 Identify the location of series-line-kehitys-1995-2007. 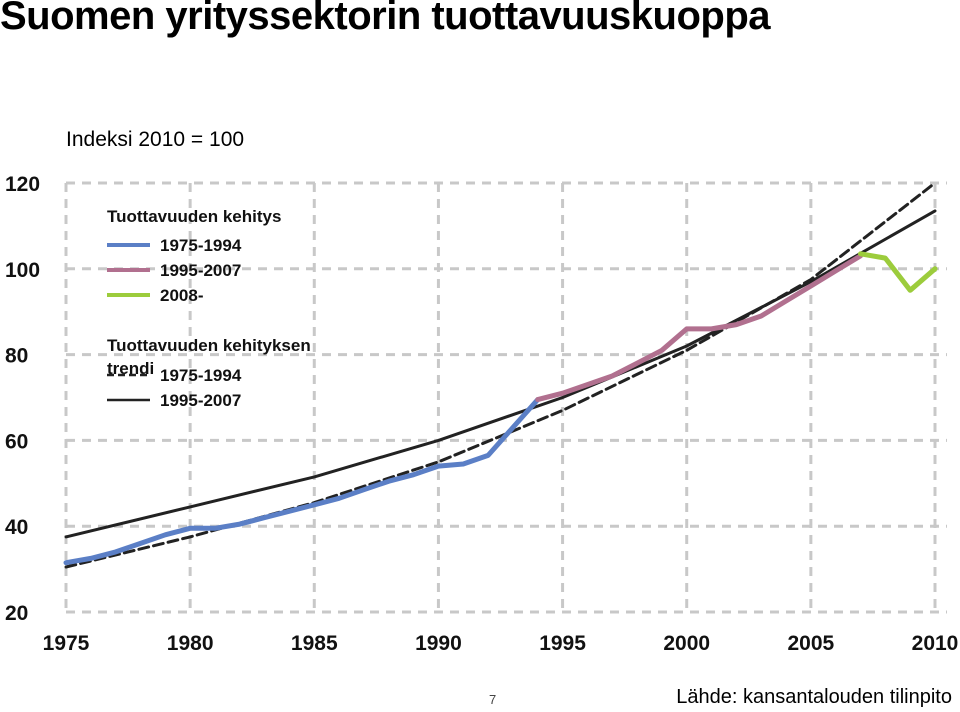
(699, 328).